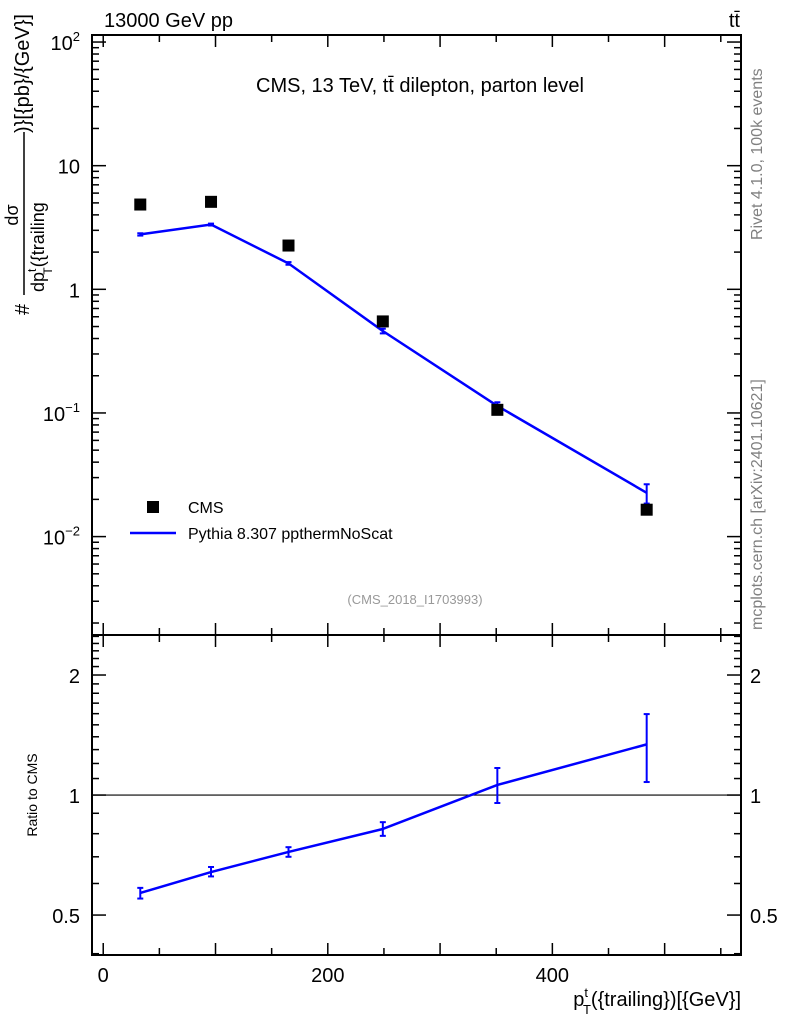 This screenshot has width=786, height=1024. Describe the element at coordinates (66, 917) in the screenshot. I see `ratio-y-tick-label: 0.5` at that location.